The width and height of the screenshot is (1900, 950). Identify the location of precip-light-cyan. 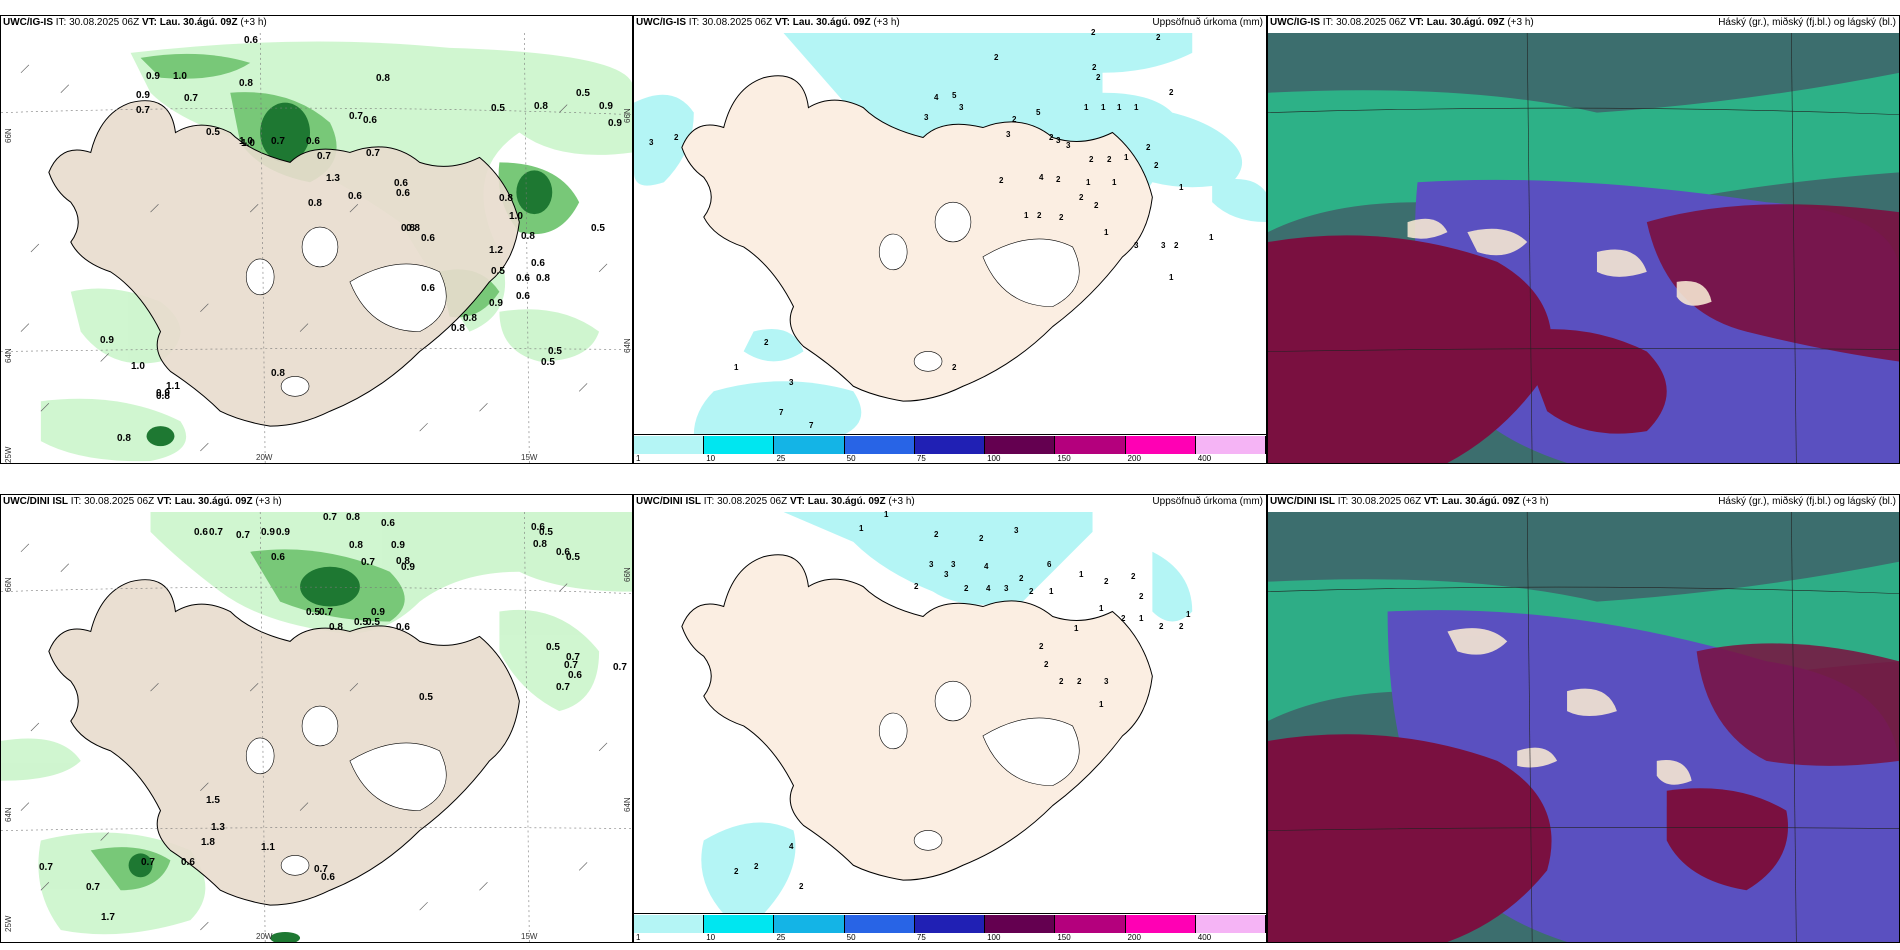
(947, 713).